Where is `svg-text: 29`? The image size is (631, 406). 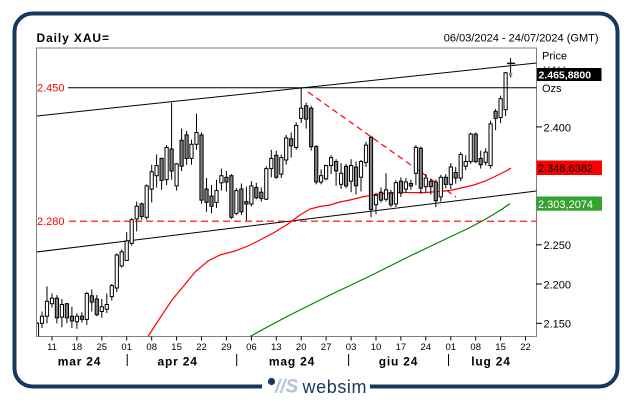
svg-text: 29 is located at coordinates (226, 347).